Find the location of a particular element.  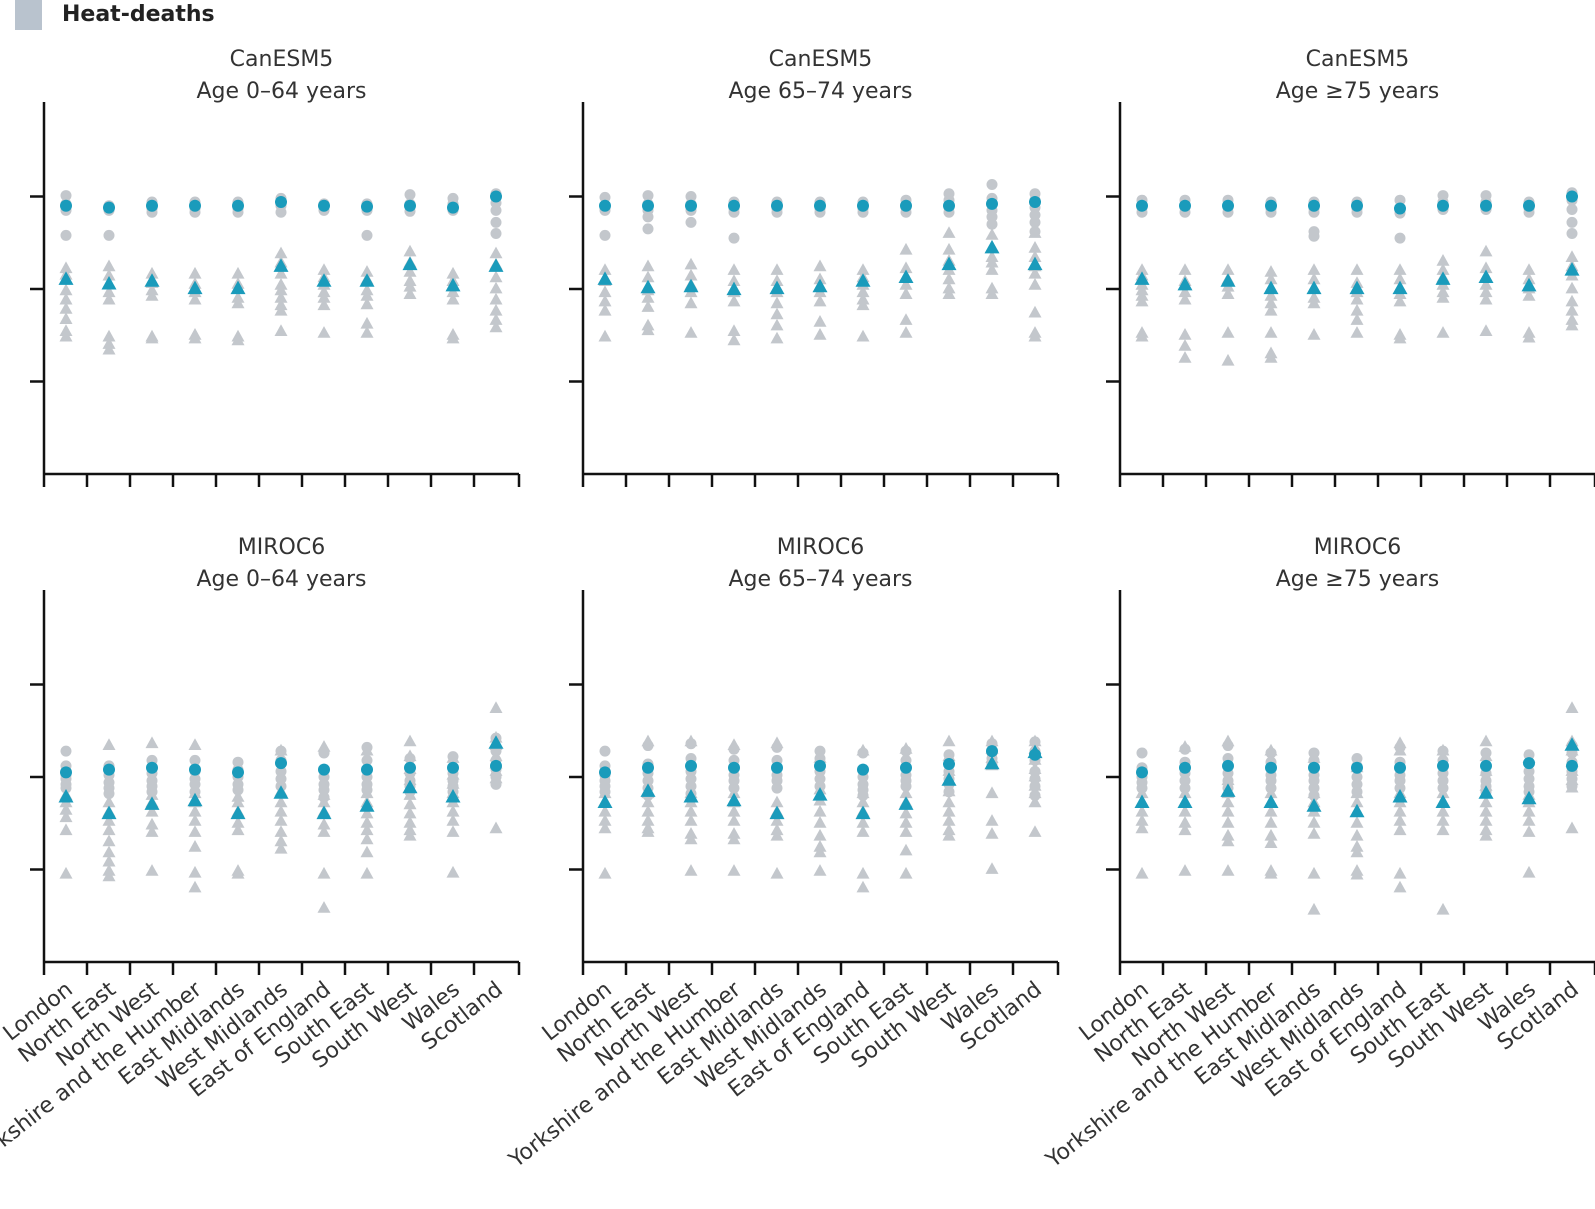

panel-title-age: Age ≥75 years is located at coordinates (1358, 579).